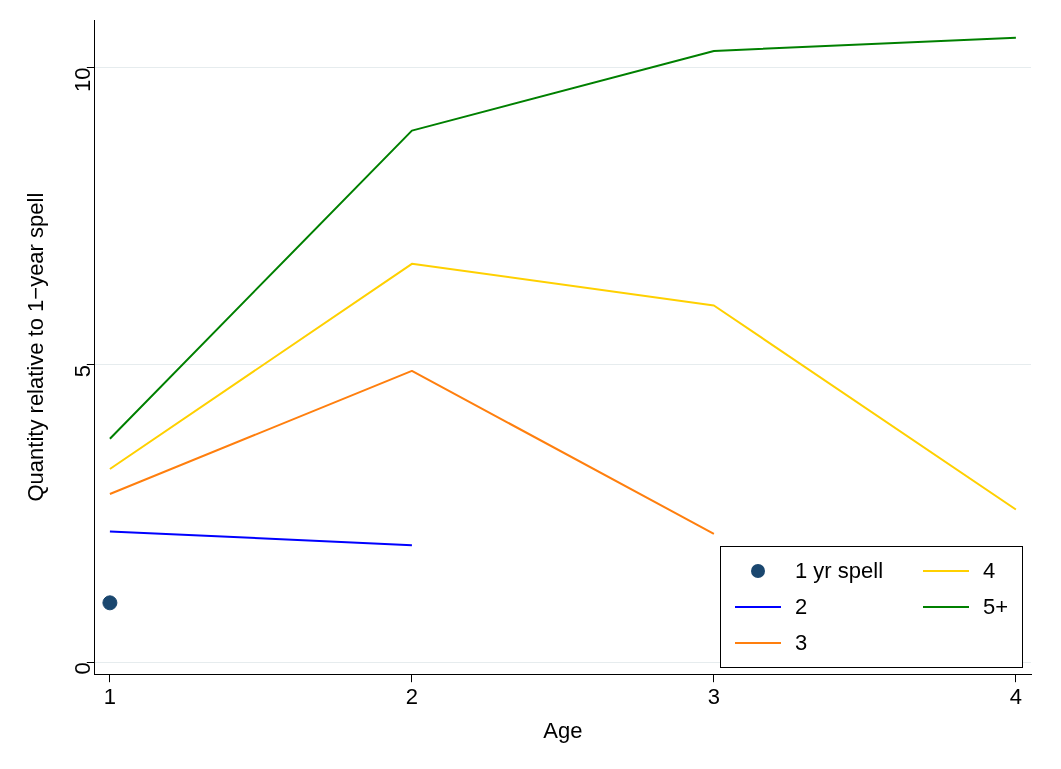  What do you see at coordinates (36, 347) in the screenshot?
I see `y-axis-title: Quantity relative to 1−year spell` at bounding box center [36, 347].